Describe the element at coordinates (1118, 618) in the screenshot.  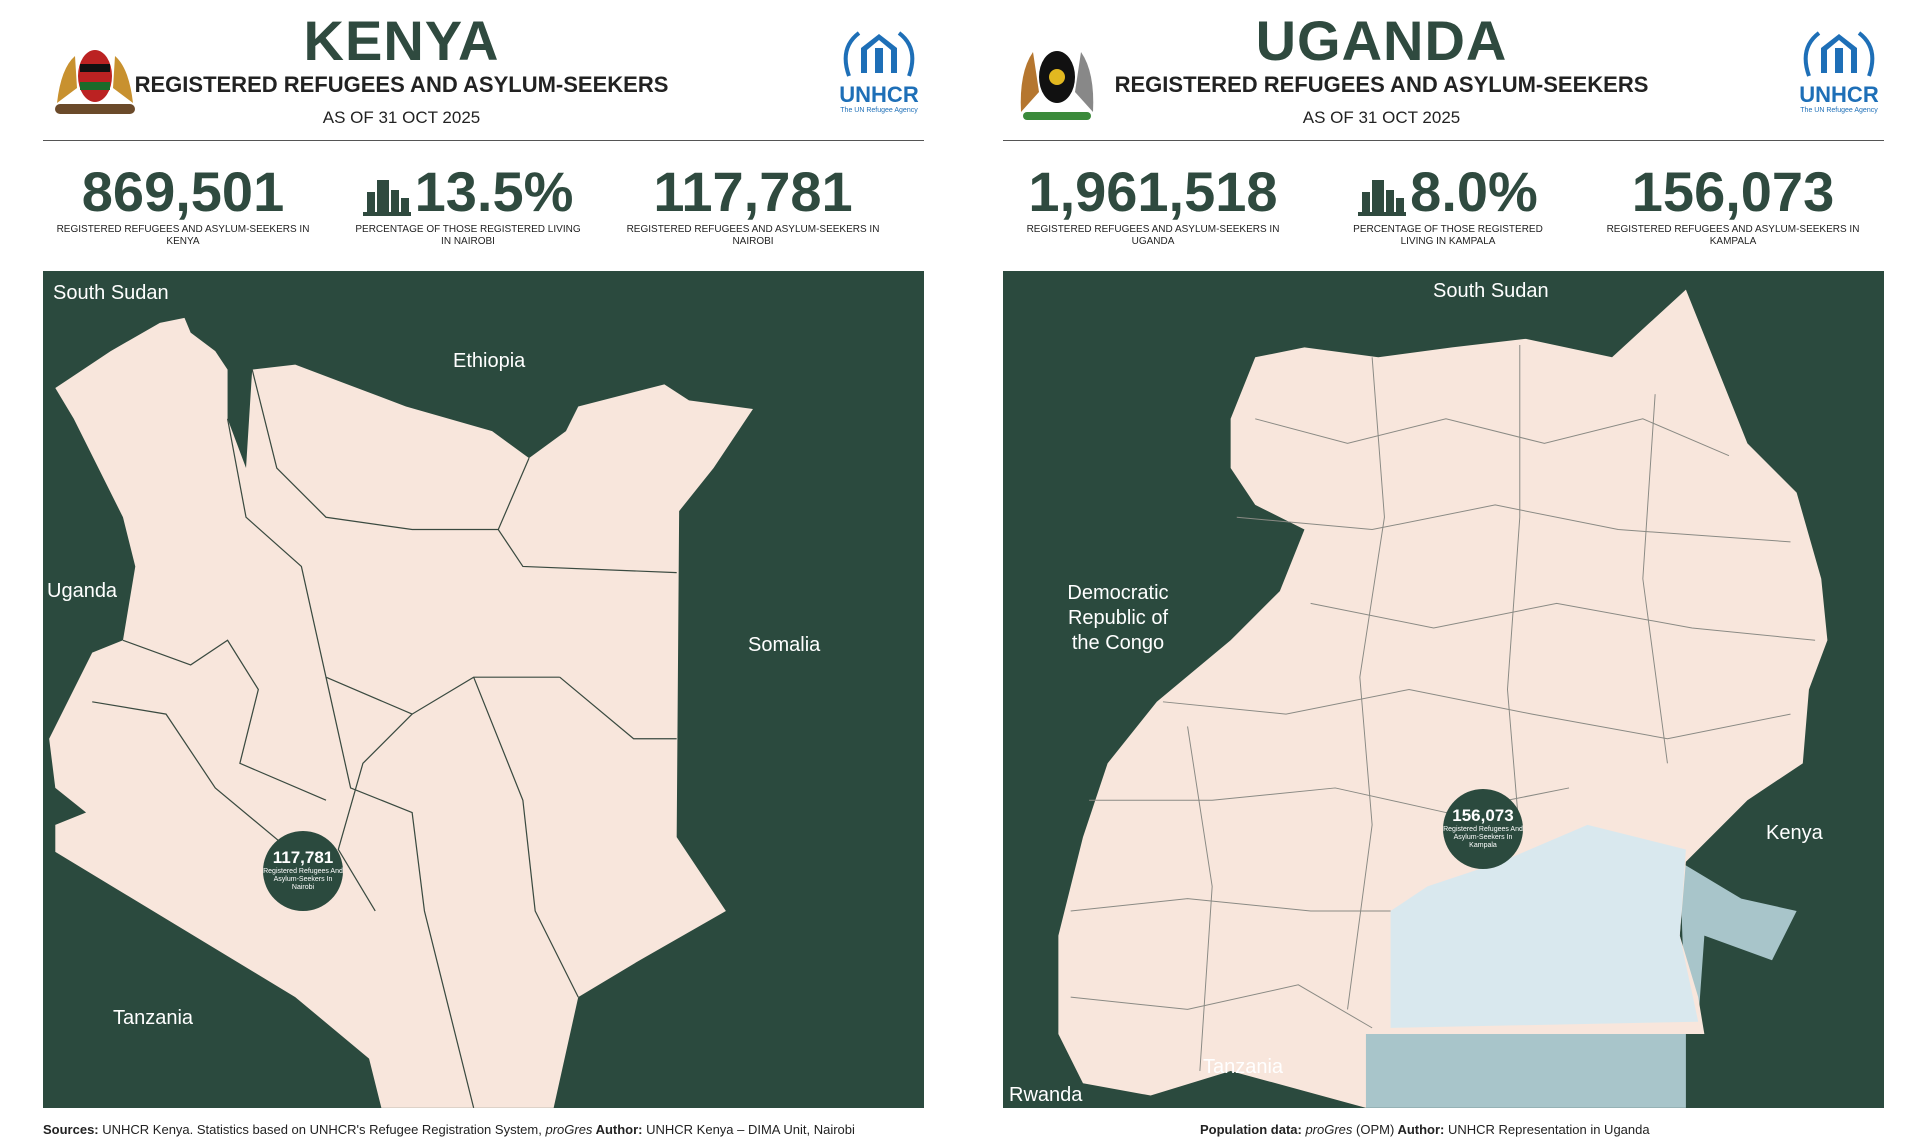
I see `label-drc: Democratic Republic of the Congo` at that location.